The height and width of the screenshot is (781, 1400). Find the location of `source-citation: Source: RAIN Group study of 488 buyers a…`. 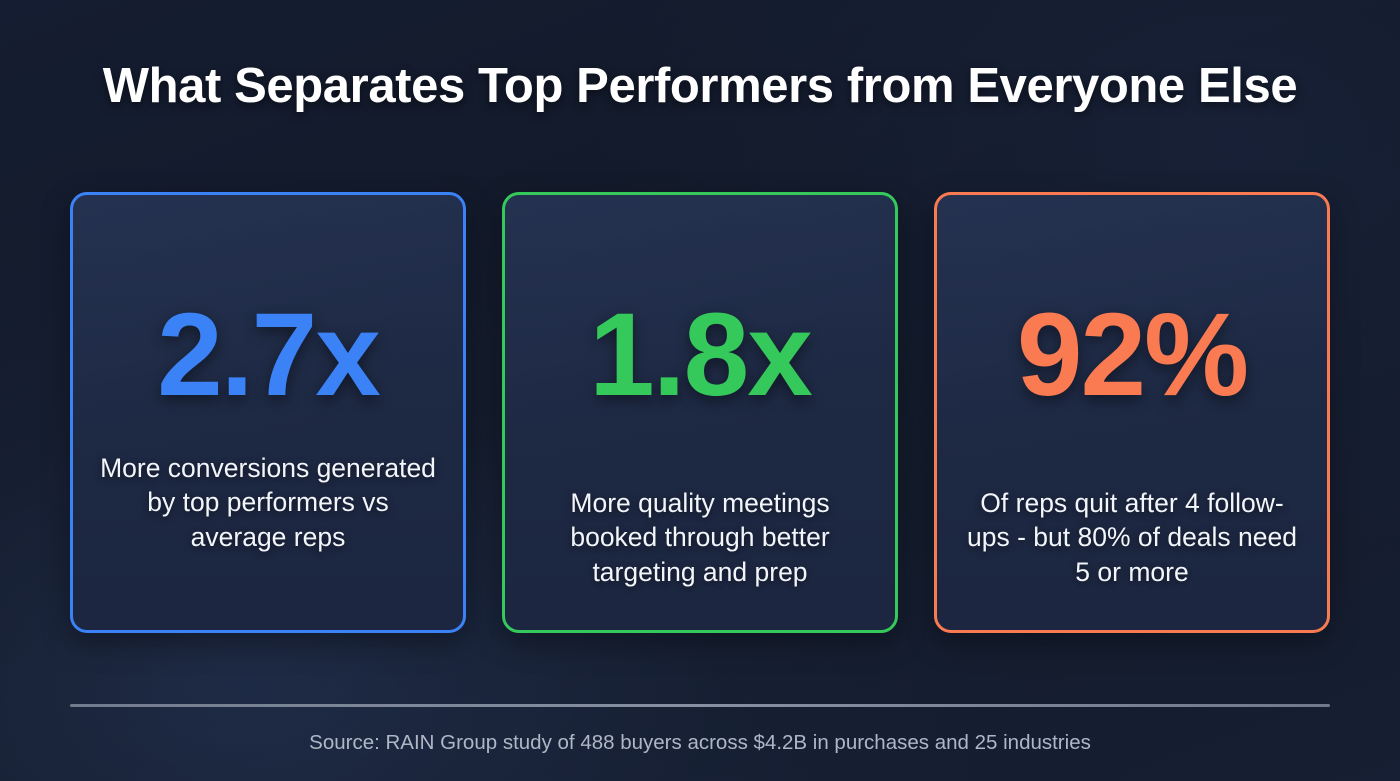

source-citation: Source: RAIN Group study of 488 buyers a… is located at coordinates (700, 742).